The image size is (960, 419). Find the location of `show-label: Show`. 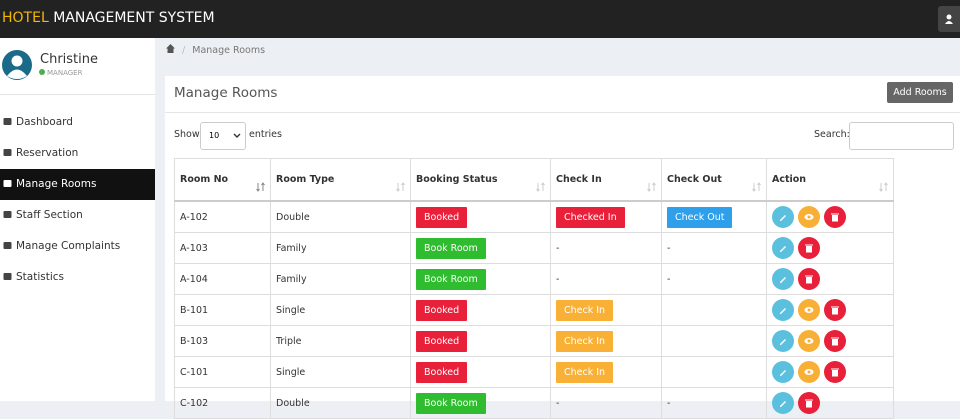

show-label: Show is located at coordinates (187, 134).